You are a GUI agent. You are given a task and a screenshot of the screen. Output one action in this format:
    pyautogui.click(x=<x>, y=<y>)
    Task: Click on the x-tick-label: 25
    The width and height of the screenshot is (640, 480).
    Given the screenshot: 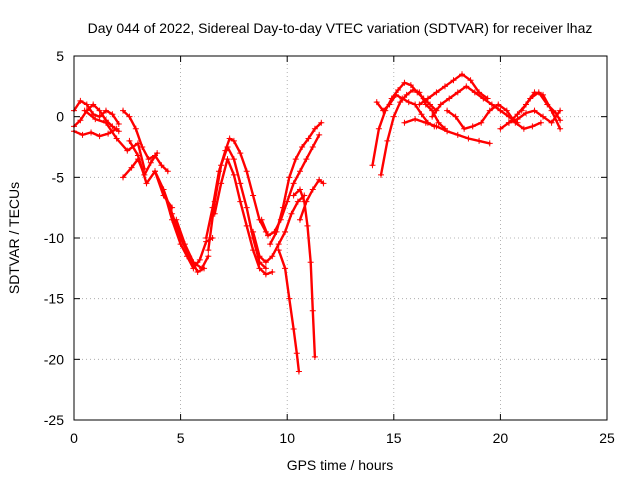 What is the action you would take?
    pyautogui.click(x=607, y=438)
    